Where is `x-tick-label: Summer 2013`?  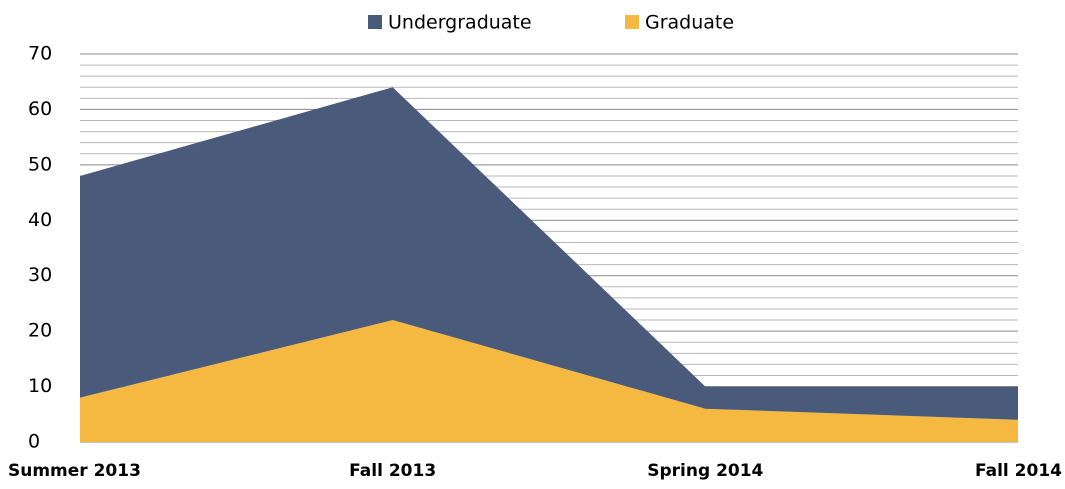
x-tick-label: Summer 2013 is located at coordinates (74, 471).